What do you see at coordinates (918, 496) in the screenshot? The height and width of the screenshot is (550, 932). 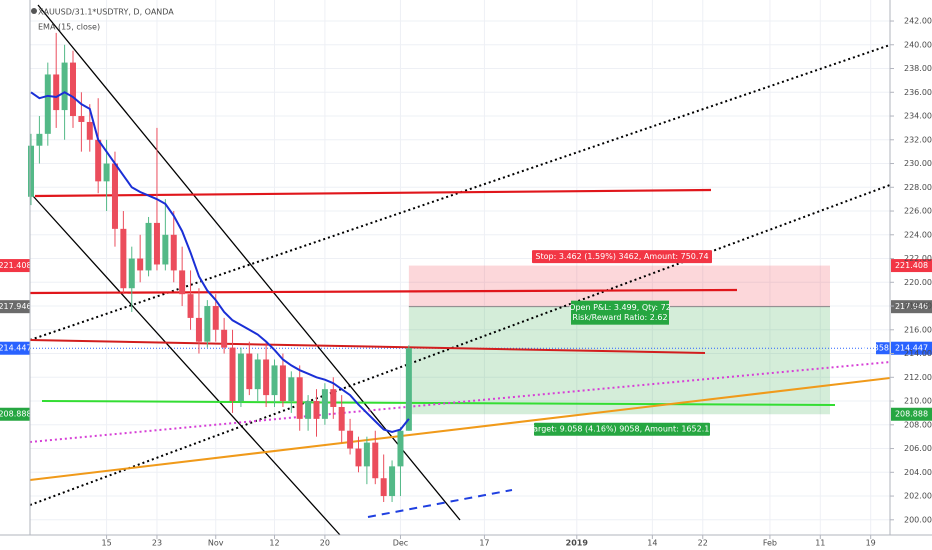 I see `y-tick-label: 202.000` at bounding box center [918, 496].